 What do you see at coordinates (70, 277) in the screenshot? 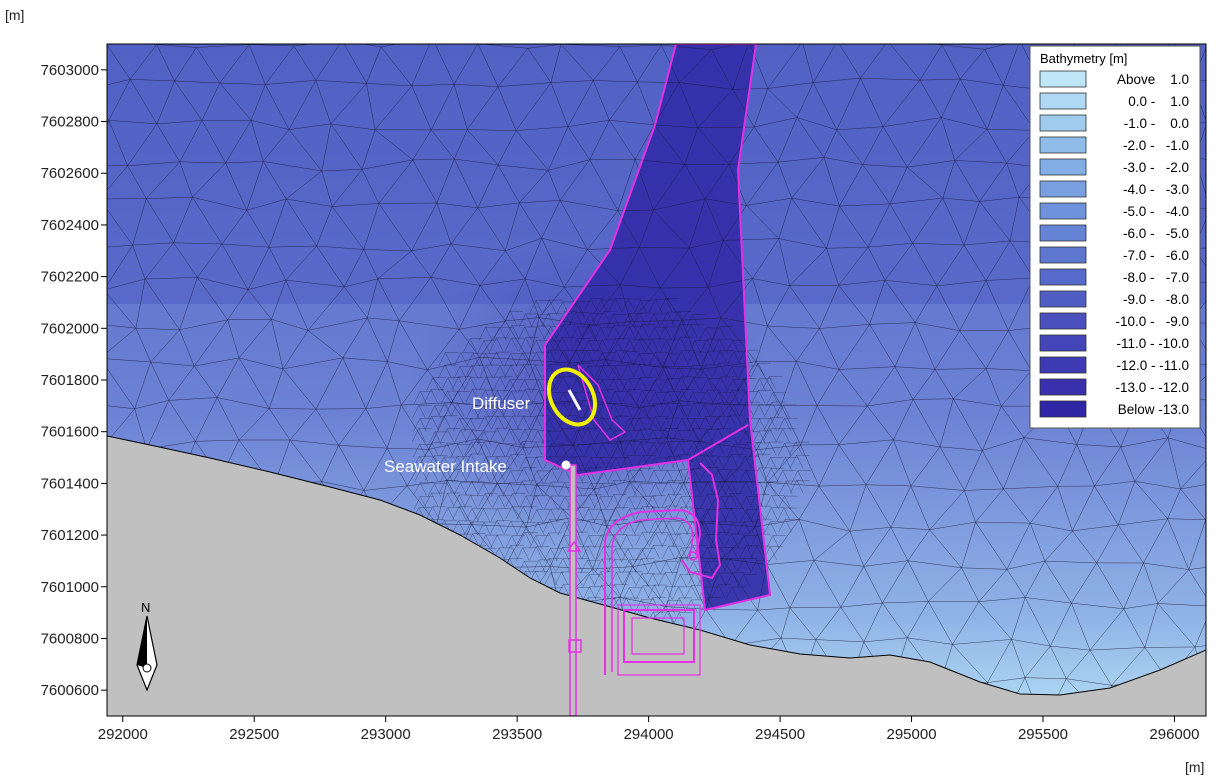
I see `y-tick-label: 7602200` at bounding box center [70, 277].